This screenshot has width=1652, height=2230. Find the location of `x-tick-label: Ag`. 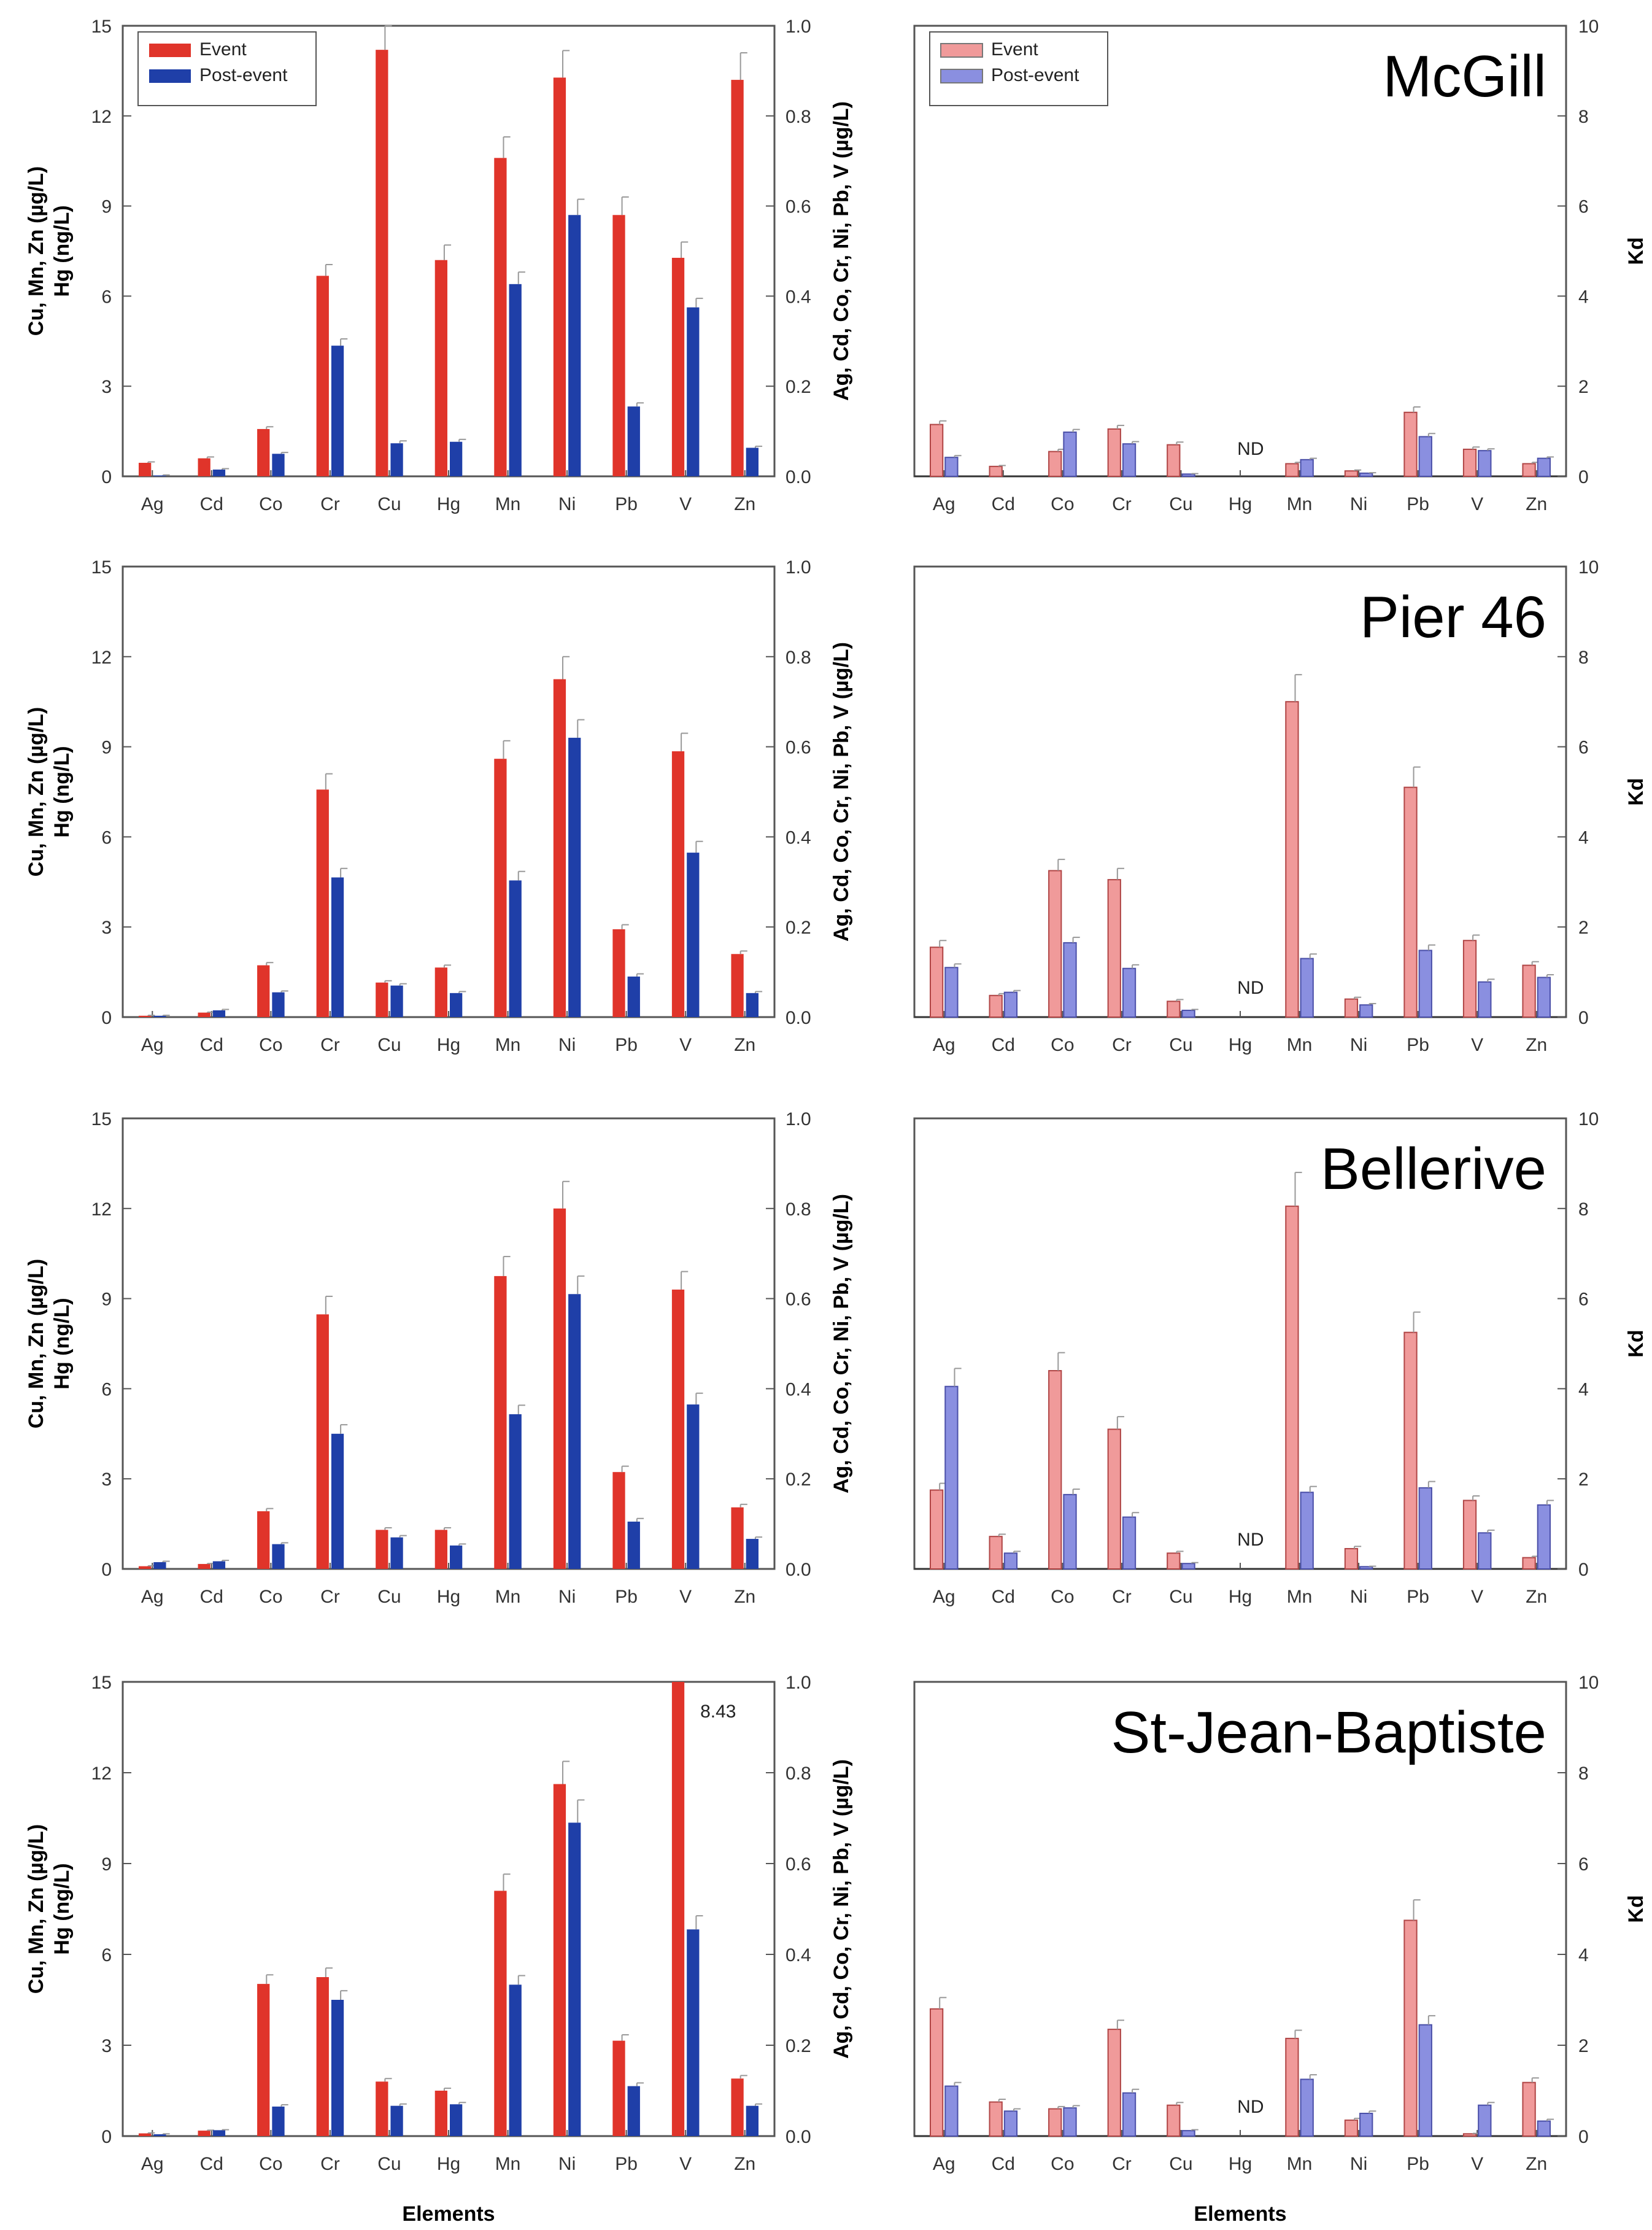

x-tick-label: Ag is located at coordinates (152, 1045).